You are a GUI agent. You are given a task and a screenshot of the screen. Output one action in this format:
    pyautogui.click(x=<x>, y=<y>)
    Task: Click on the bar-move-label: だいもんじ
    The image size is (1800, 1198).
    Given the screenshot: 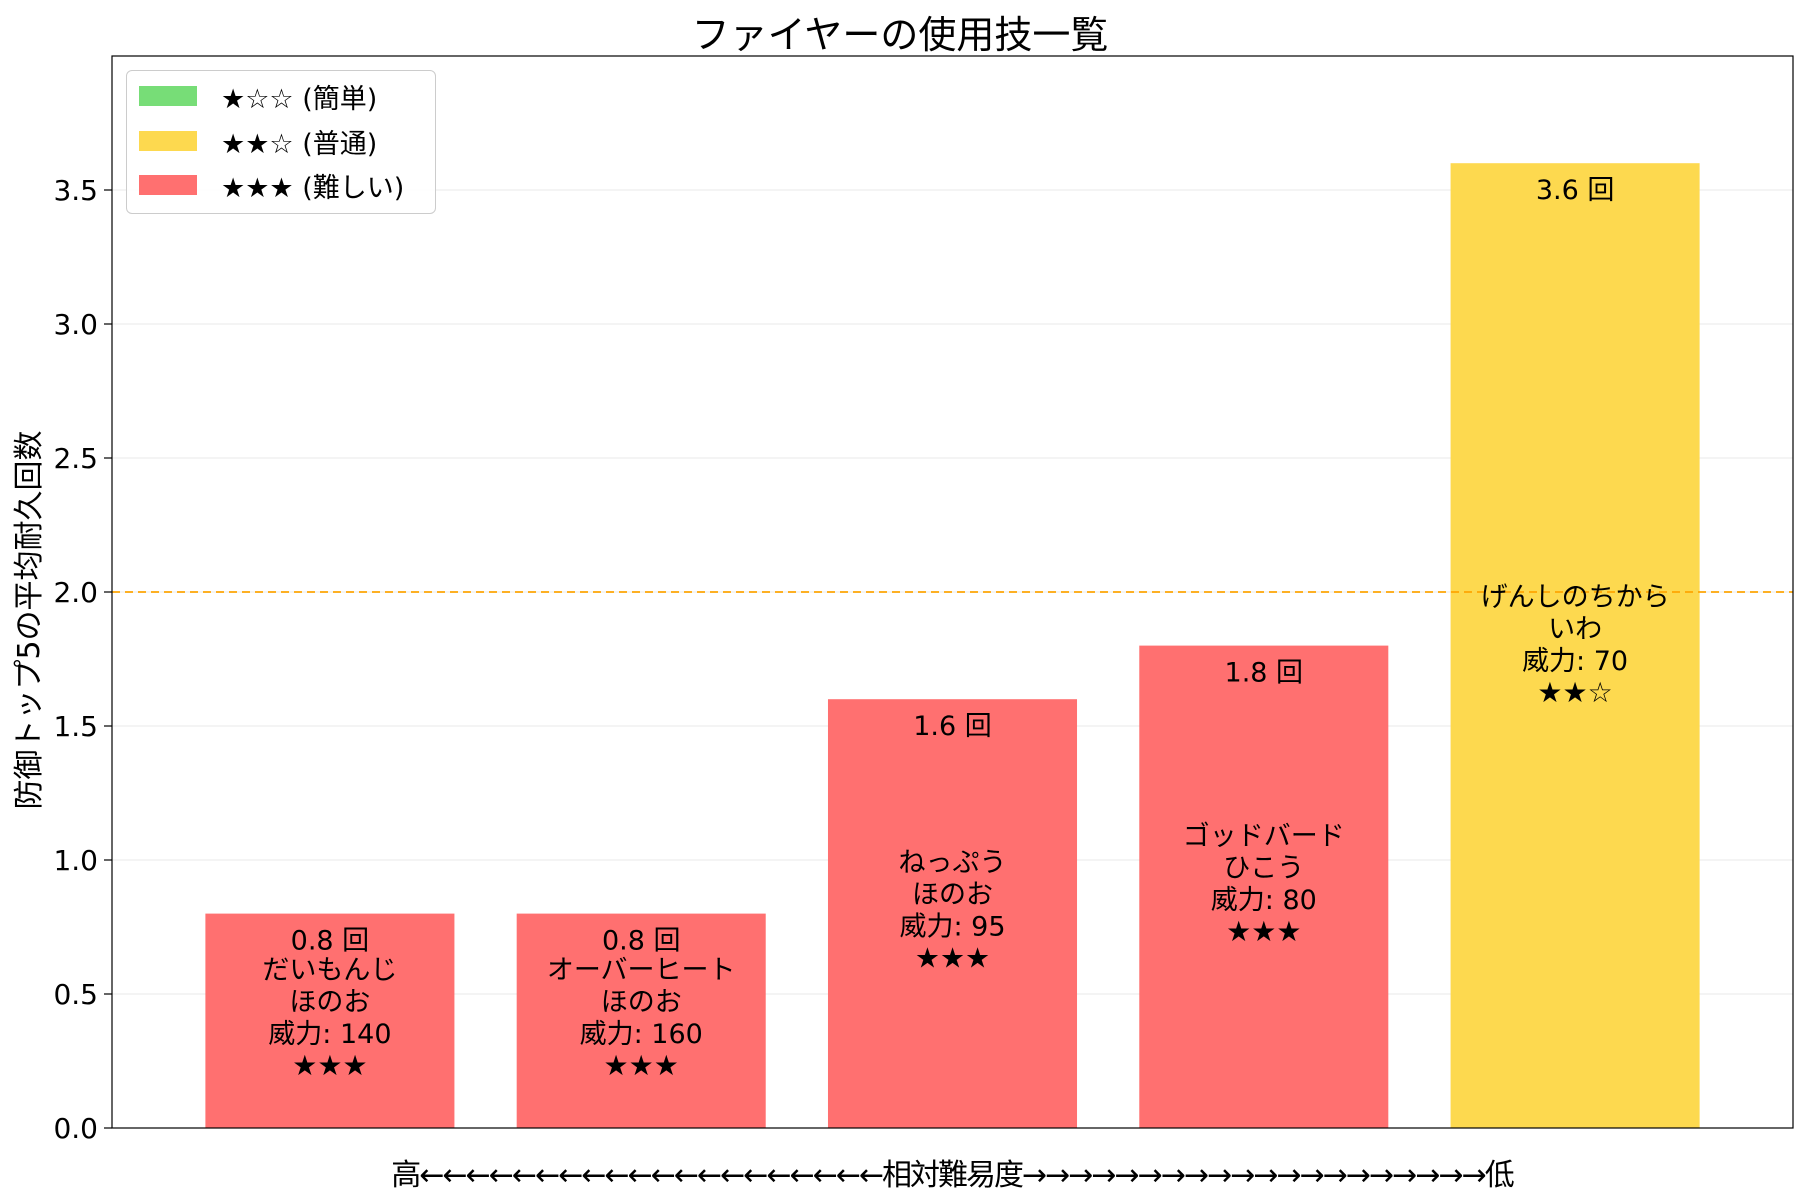 What is the action you would take?
    pyautogui.click(x=329, y=970)
    